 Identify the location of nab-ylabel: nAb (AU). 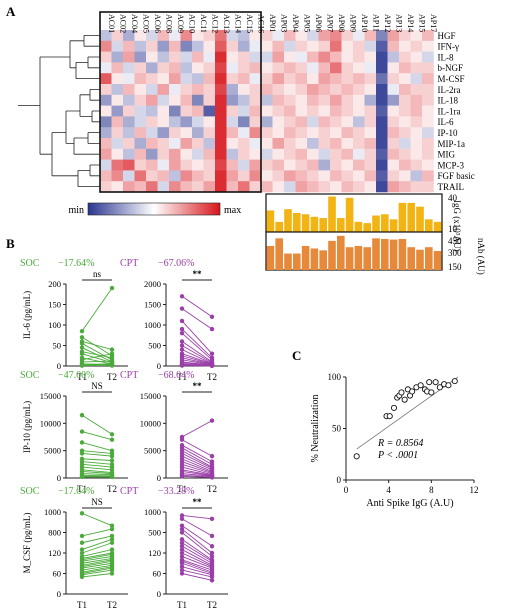
(481, 256).